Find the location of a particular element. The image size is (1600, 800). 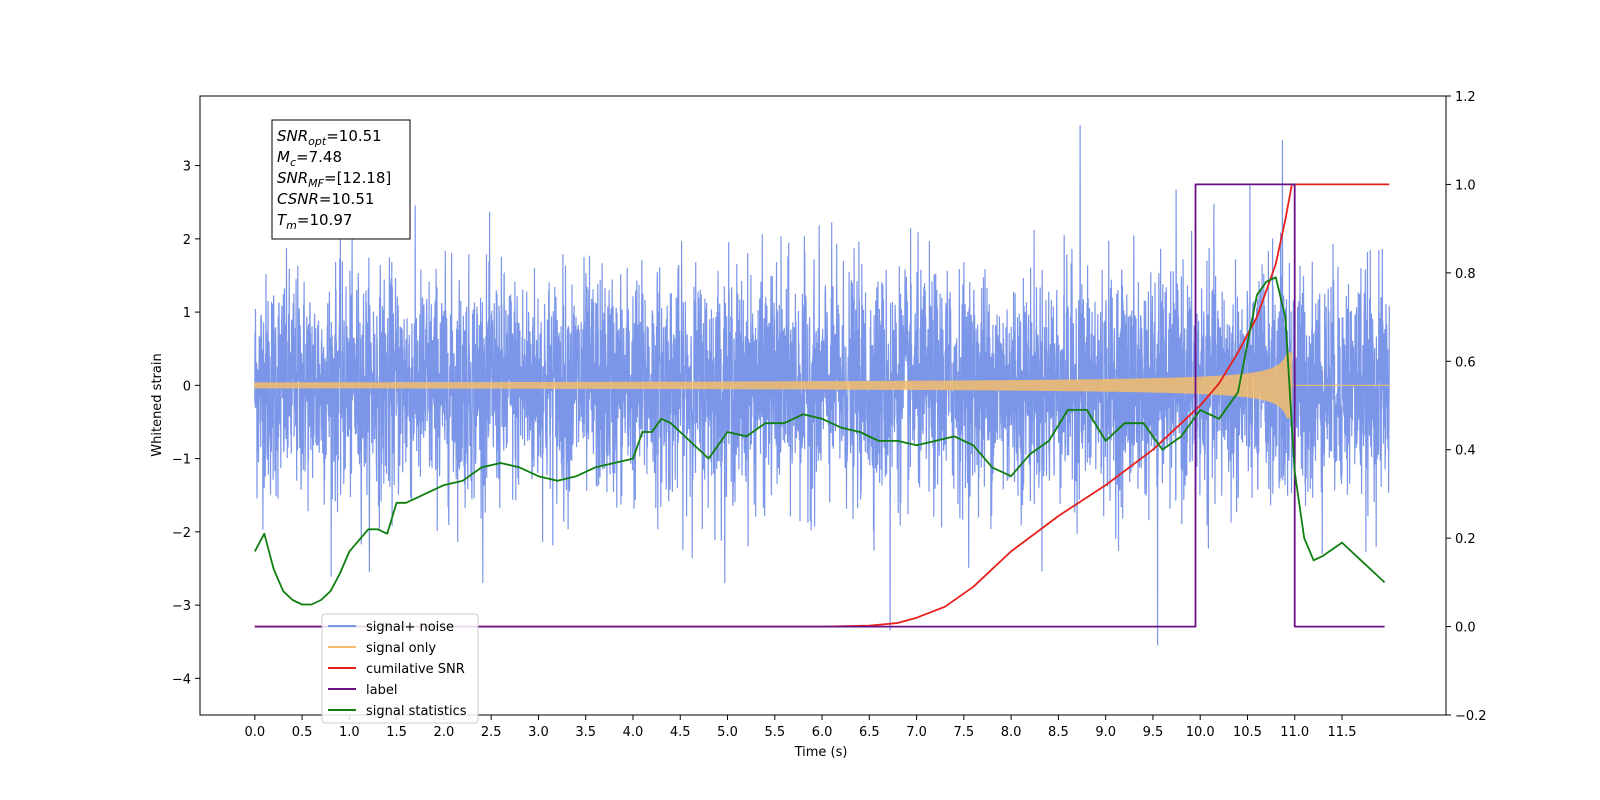

y-tick-label: −1 is located at coordinates (181, 460).